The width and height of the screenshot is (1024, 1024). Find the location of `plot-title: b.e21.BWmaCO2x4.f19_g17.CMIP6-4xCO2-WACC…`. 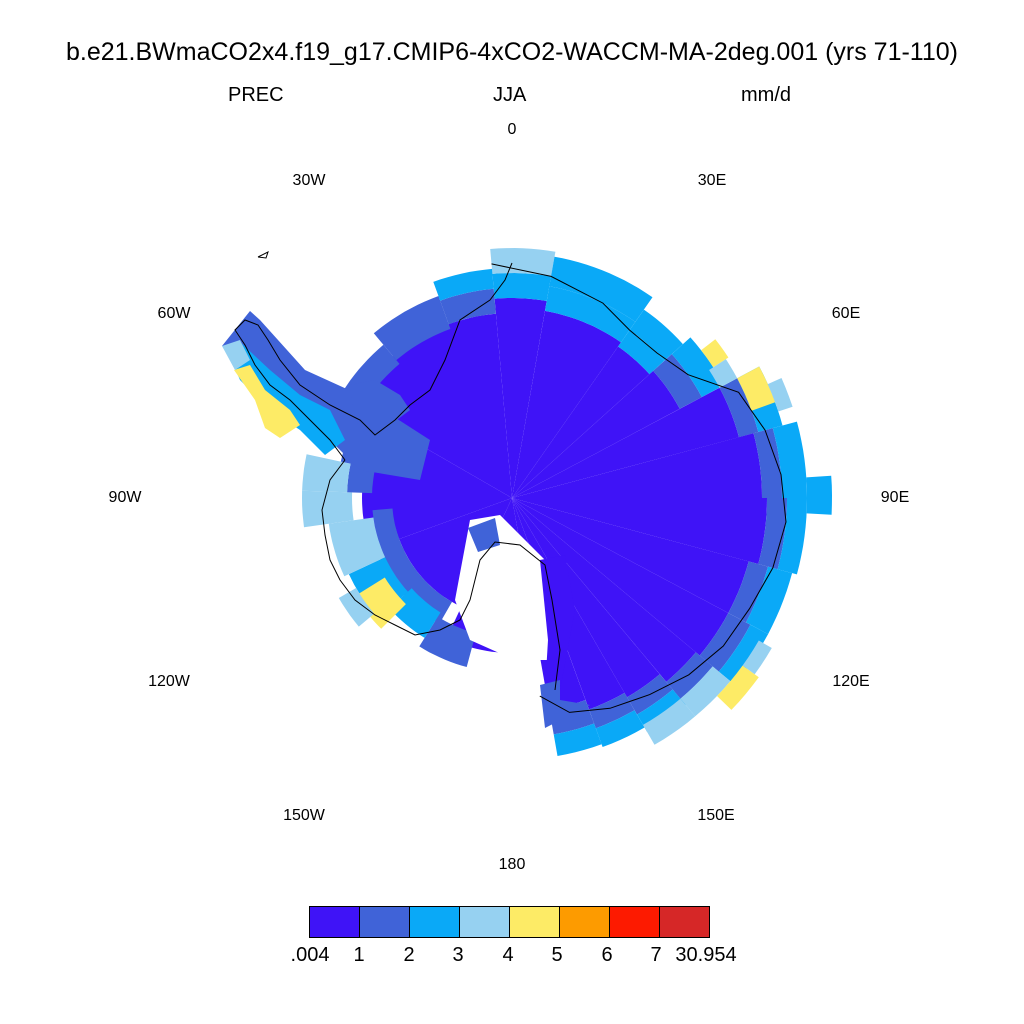

plot-title: b.e21.BWmaCO2x4.f19_g17.CMIP6-4xCO2-WACC… is located at coordinates (512, 52).